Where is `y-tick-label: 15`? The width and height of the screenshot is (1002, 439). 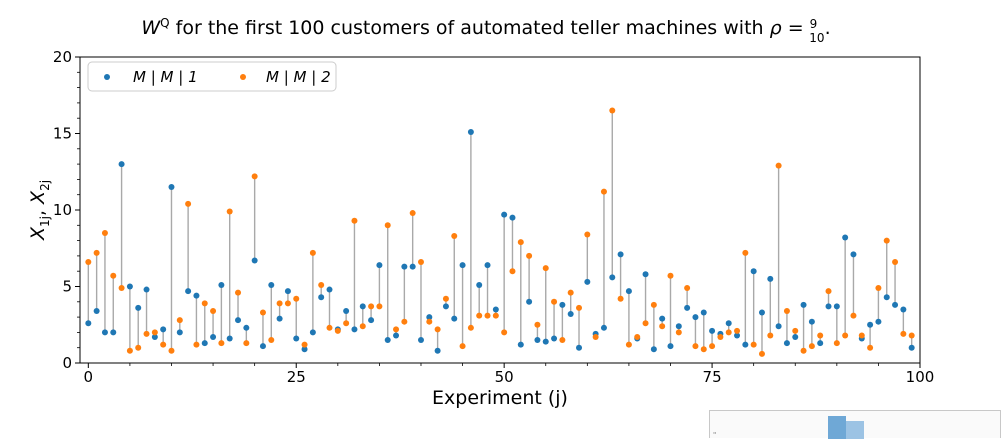 y-tick-label: 15 is located at coordinates (62, 134).